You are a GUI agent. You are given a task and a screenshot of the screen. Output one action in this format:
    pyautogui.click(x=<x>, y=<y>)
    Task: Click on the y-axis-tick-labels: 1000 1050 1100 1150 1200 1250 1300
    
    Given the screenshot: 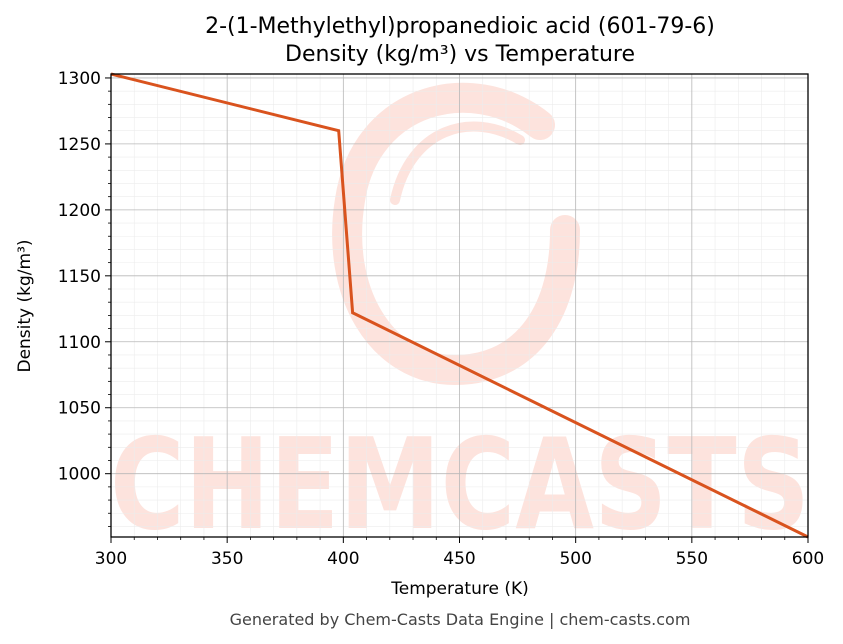 What is the action you would take?
    pyautogui.click(x=79, y=277)
    